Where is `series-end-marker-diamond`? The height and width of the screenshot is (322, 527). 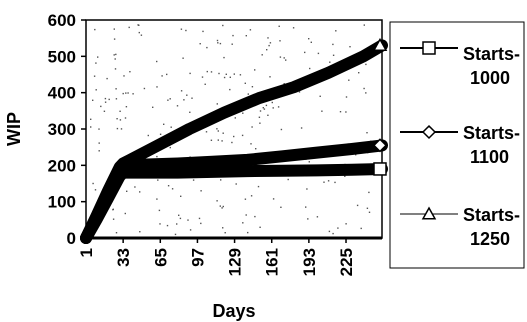 series-end-marker-diamond is located at coordinates (380, 145).